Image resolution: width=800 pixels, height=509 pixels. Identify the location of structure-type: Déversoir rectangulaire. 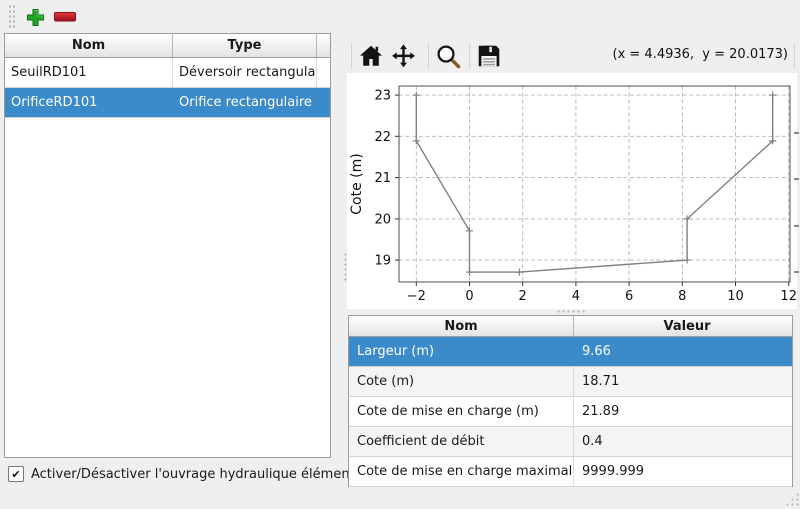
(245, 72).